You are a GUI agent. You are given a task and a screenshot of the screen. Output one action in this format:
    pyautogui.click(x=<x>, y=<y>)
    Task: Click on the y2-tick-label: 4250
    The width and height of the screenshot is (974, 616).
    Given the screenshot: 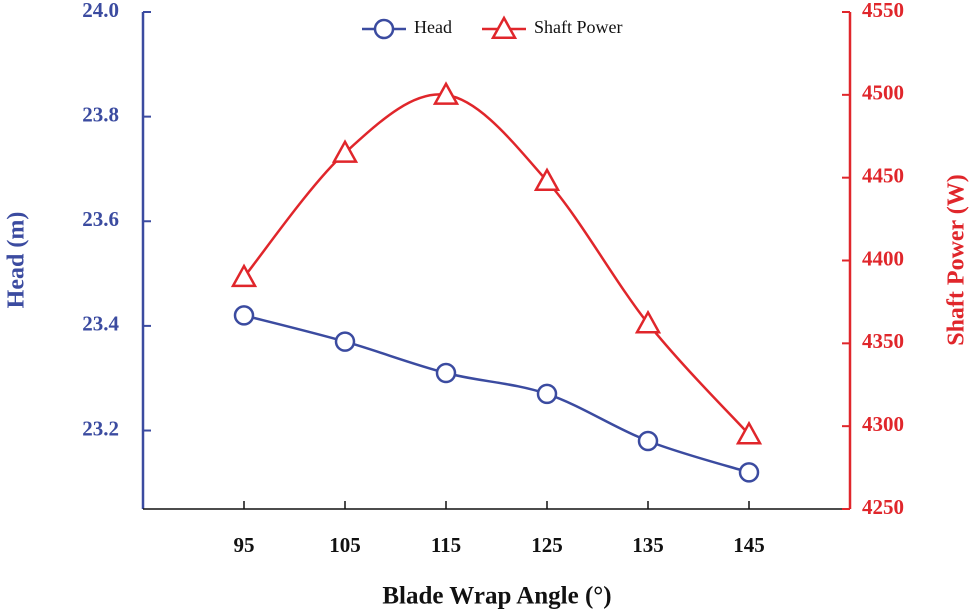 What is the action you would take?
    pyautogui.click(x=883, y=507)
    